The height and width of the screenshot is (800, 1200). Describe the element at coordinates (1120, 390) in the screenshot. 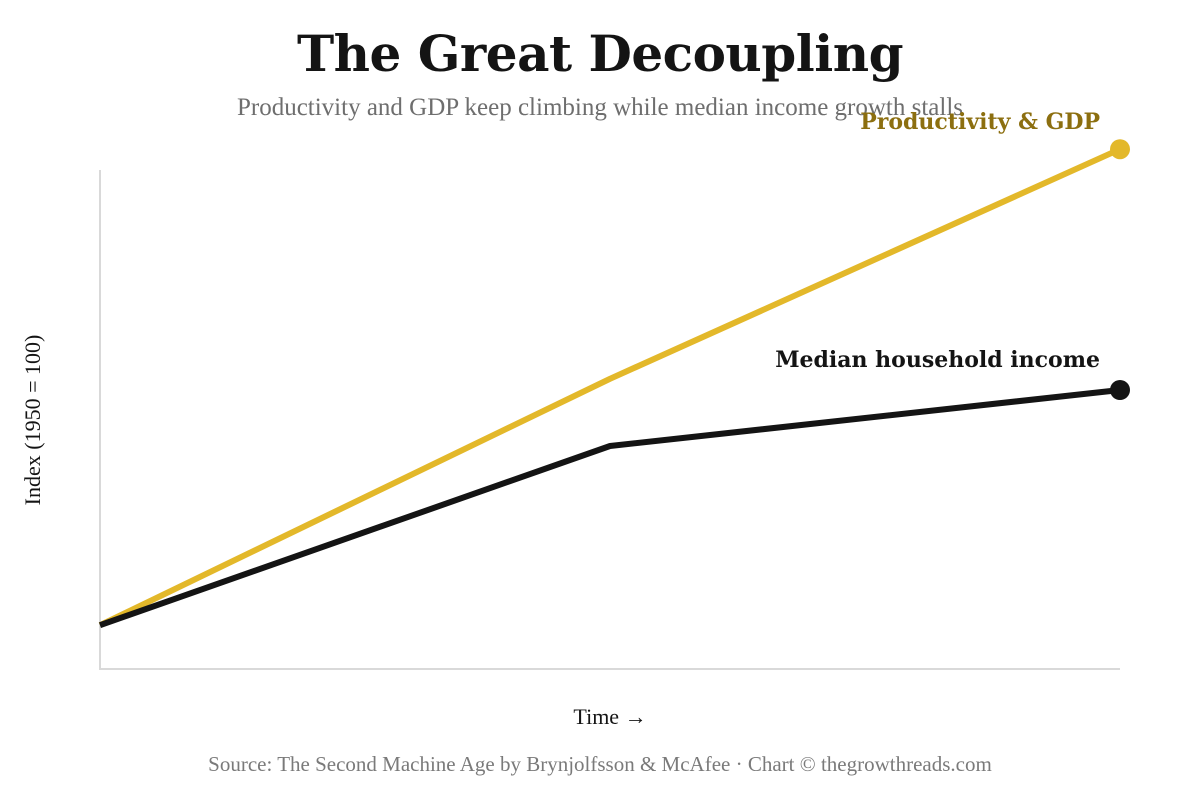

I see `series-end-point-median-household-income` at that location.